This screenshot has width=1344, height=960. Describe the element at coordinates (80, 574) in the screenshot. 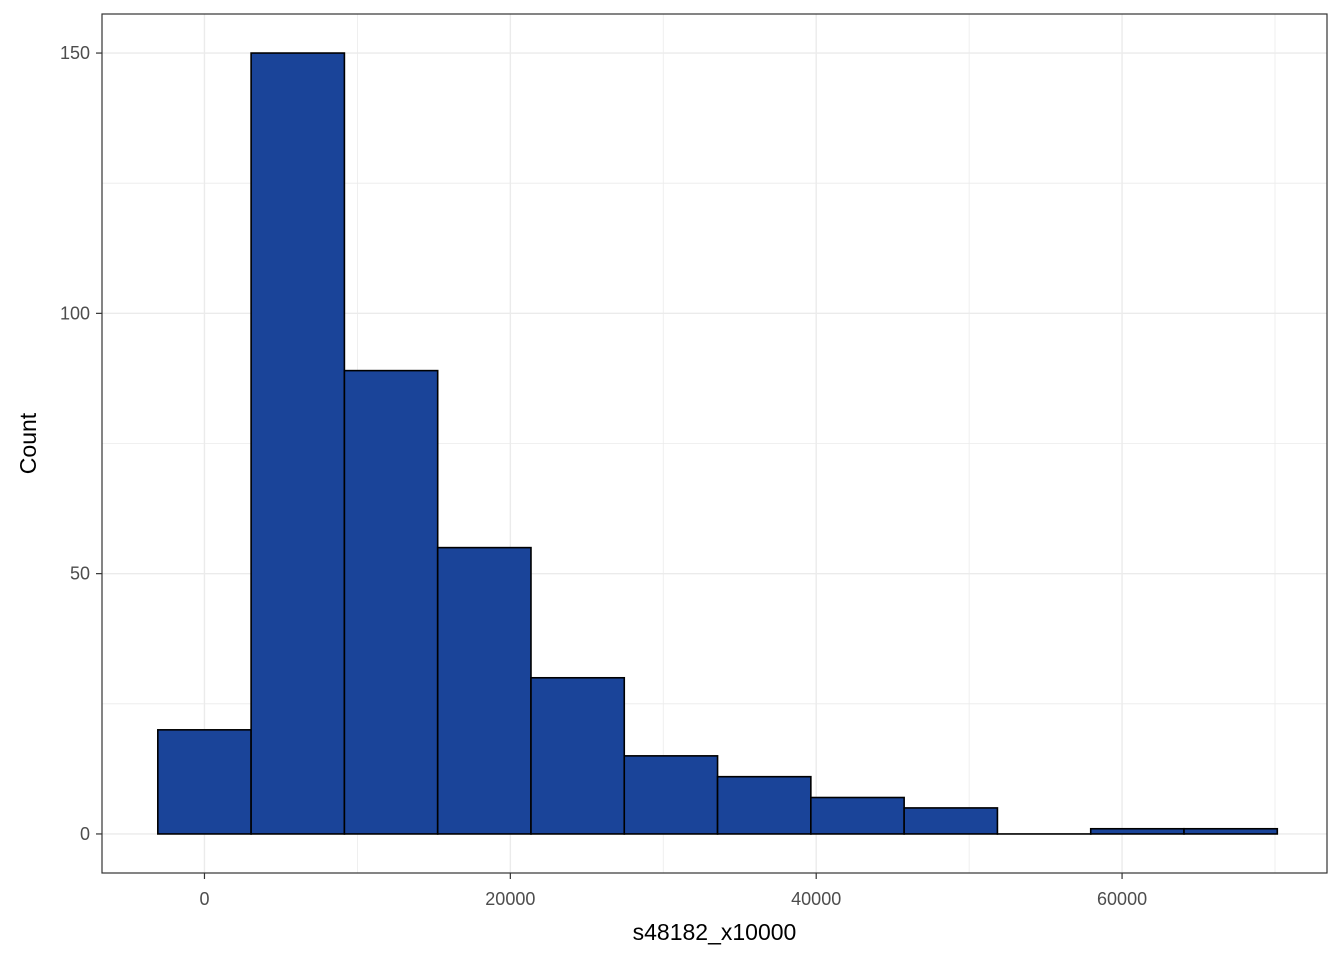

I see `y-tick-label: 50` at that location.